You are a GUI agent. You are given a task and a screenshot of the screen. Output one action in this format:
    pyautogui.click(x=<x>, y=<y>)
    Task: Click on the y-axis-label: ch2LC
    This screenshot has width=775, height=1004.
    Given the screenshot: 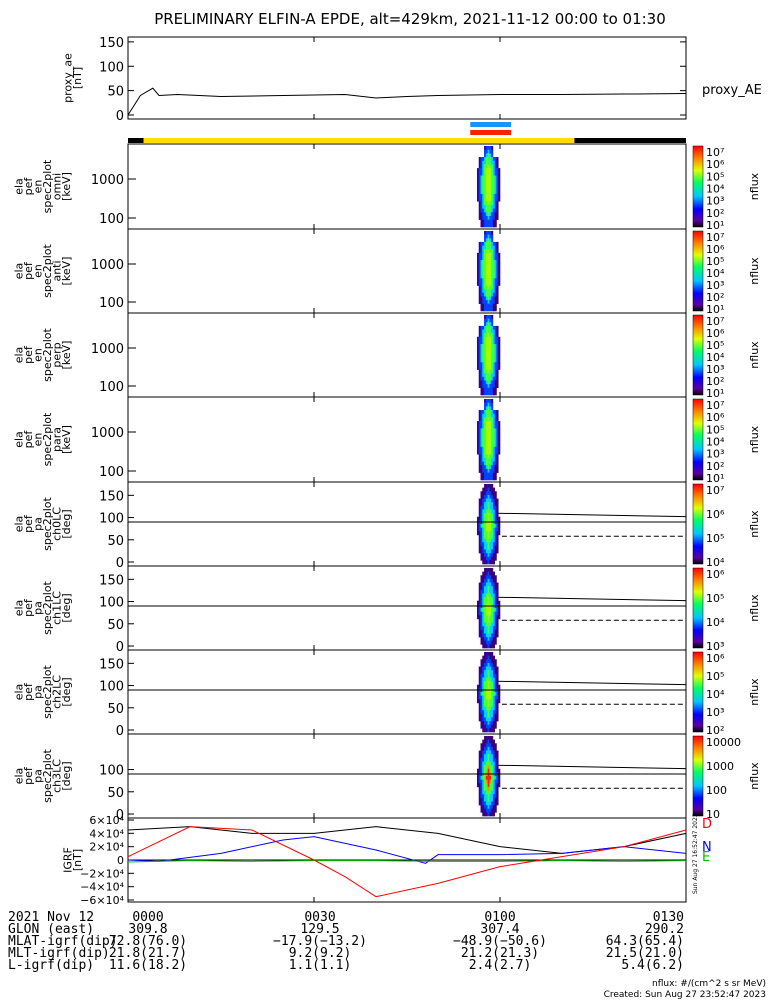 What is the action you would take?
    pyautogui.click(x=56, y=692)
    